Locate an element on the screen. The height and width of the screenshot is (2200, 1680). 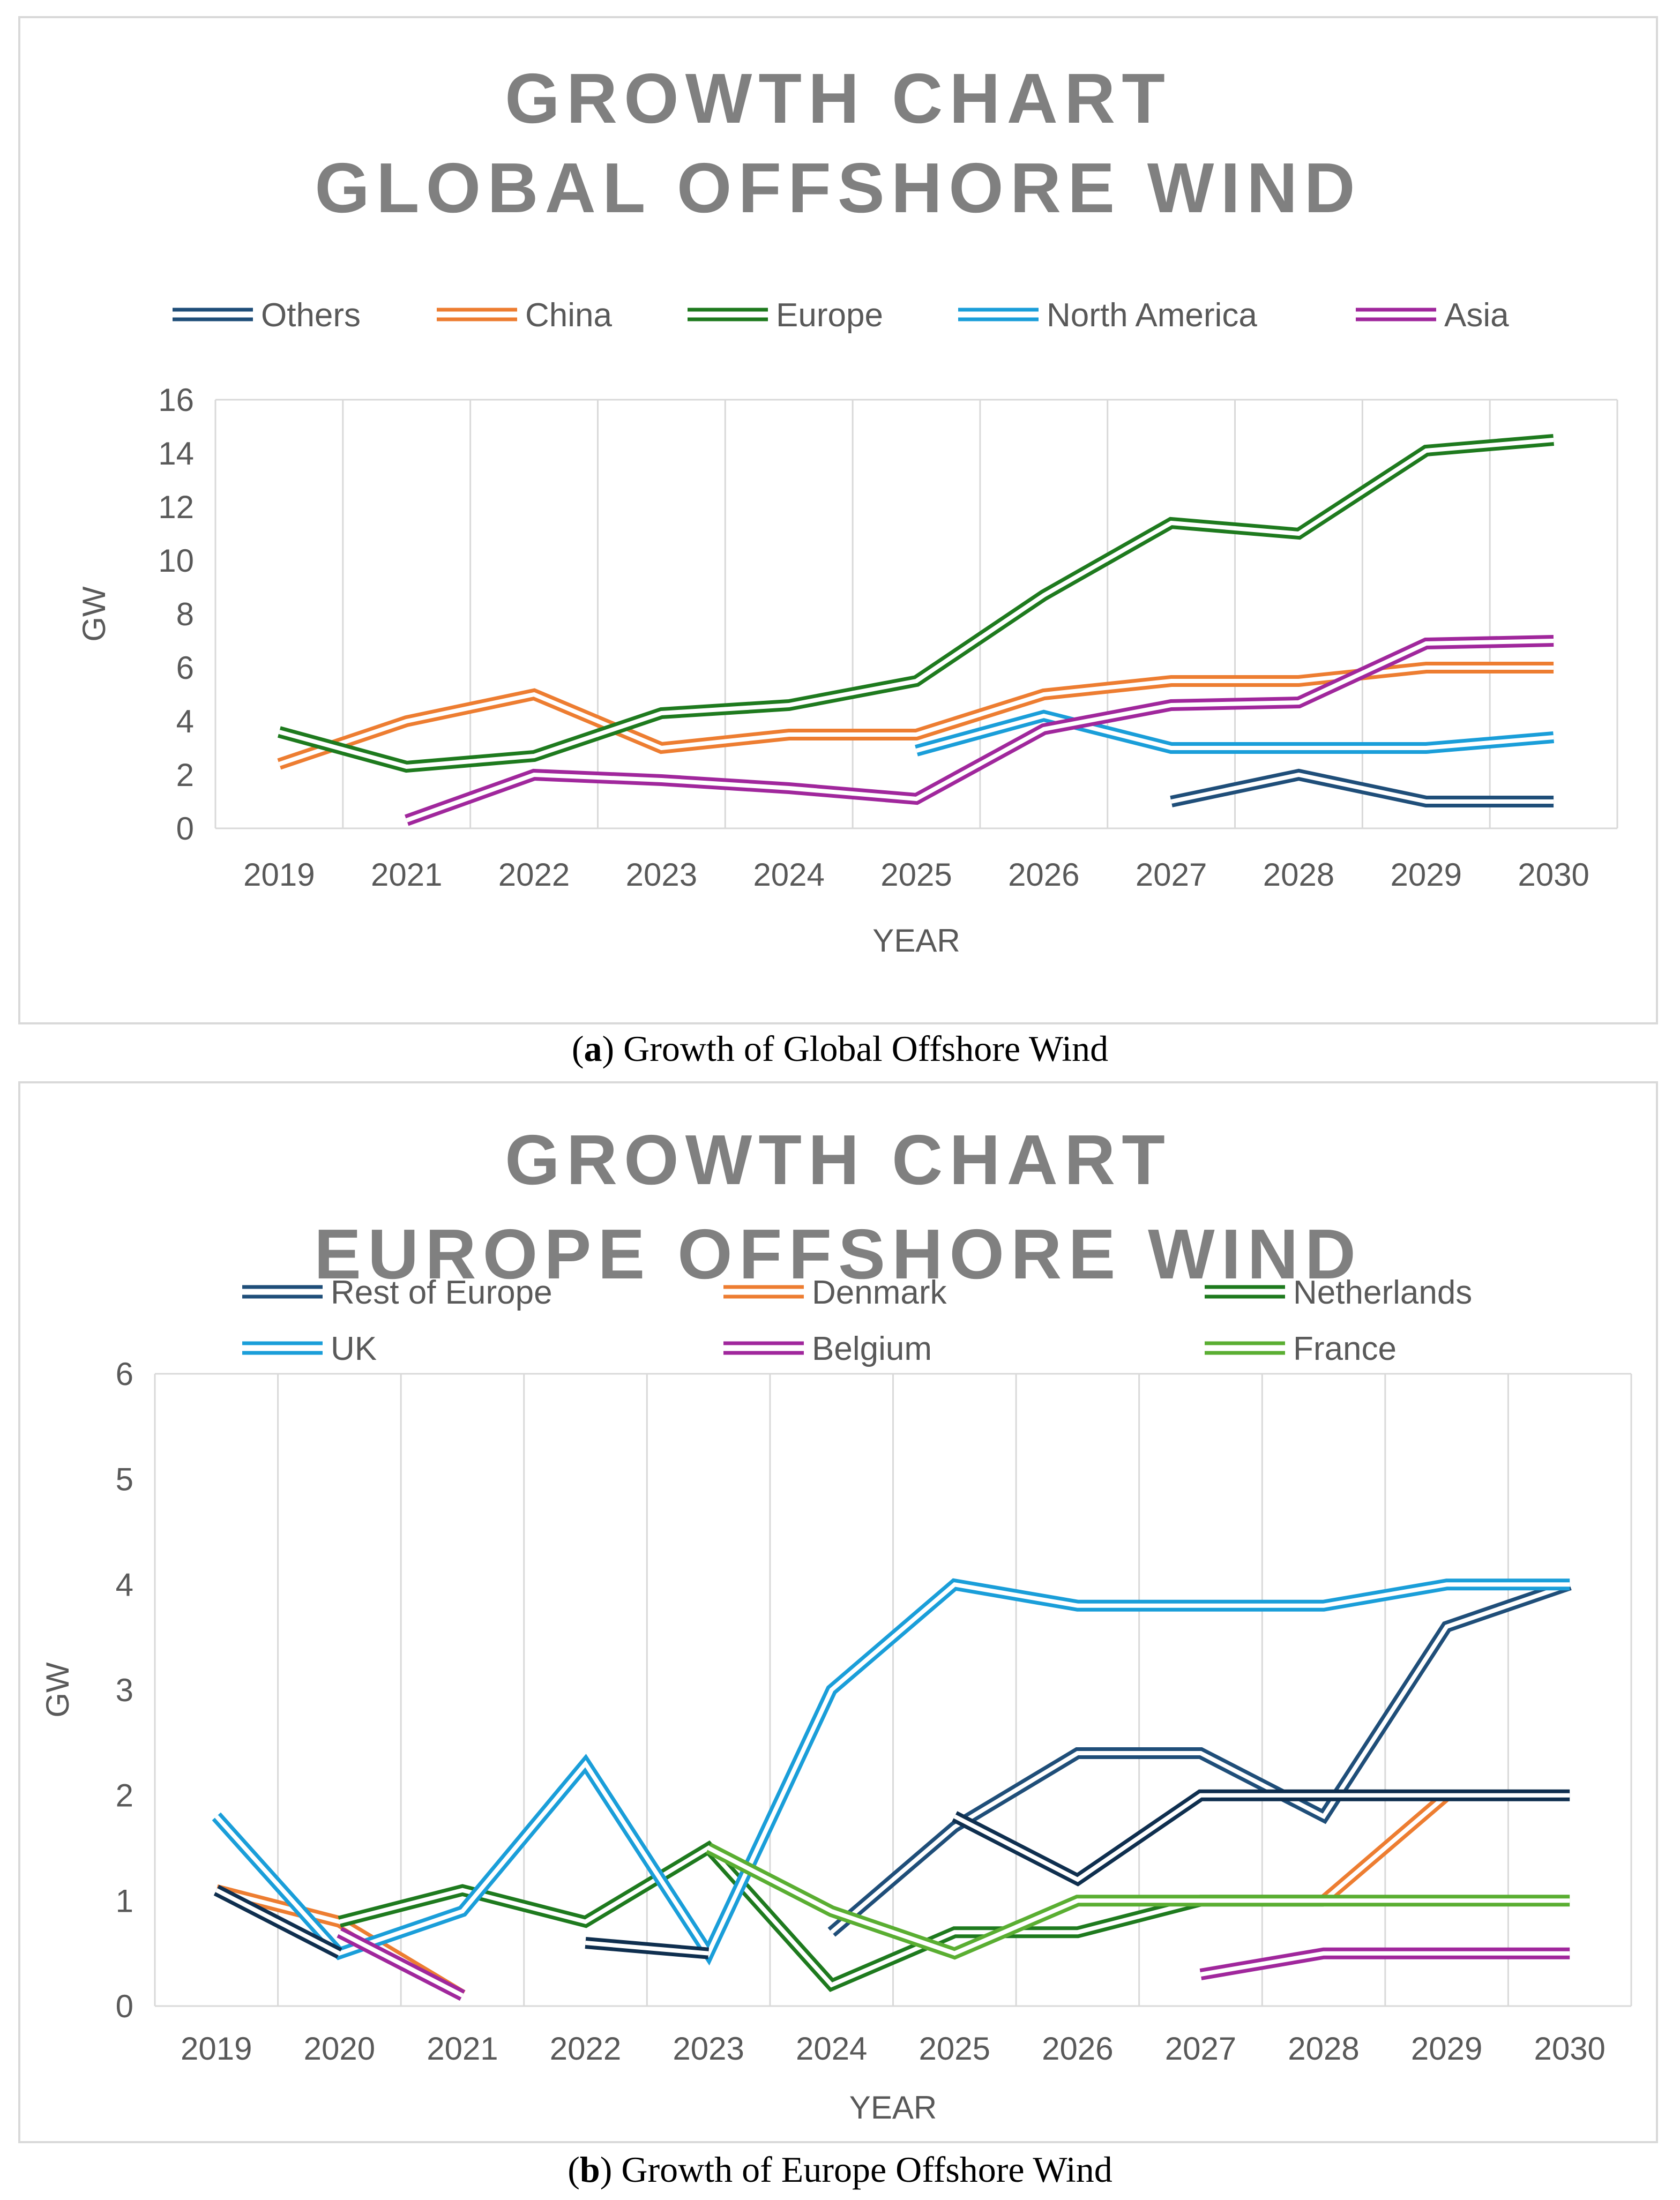
legend-item-uk: UK is located at coordinates (309, 1348).